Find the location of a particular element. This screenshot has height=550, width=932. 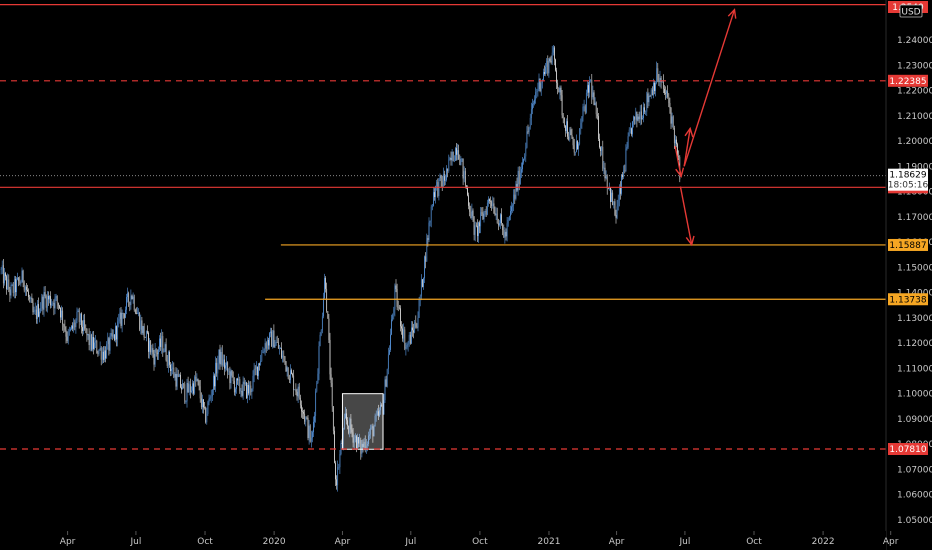

support-1-07810-tag is located at coordinates (908, 449).